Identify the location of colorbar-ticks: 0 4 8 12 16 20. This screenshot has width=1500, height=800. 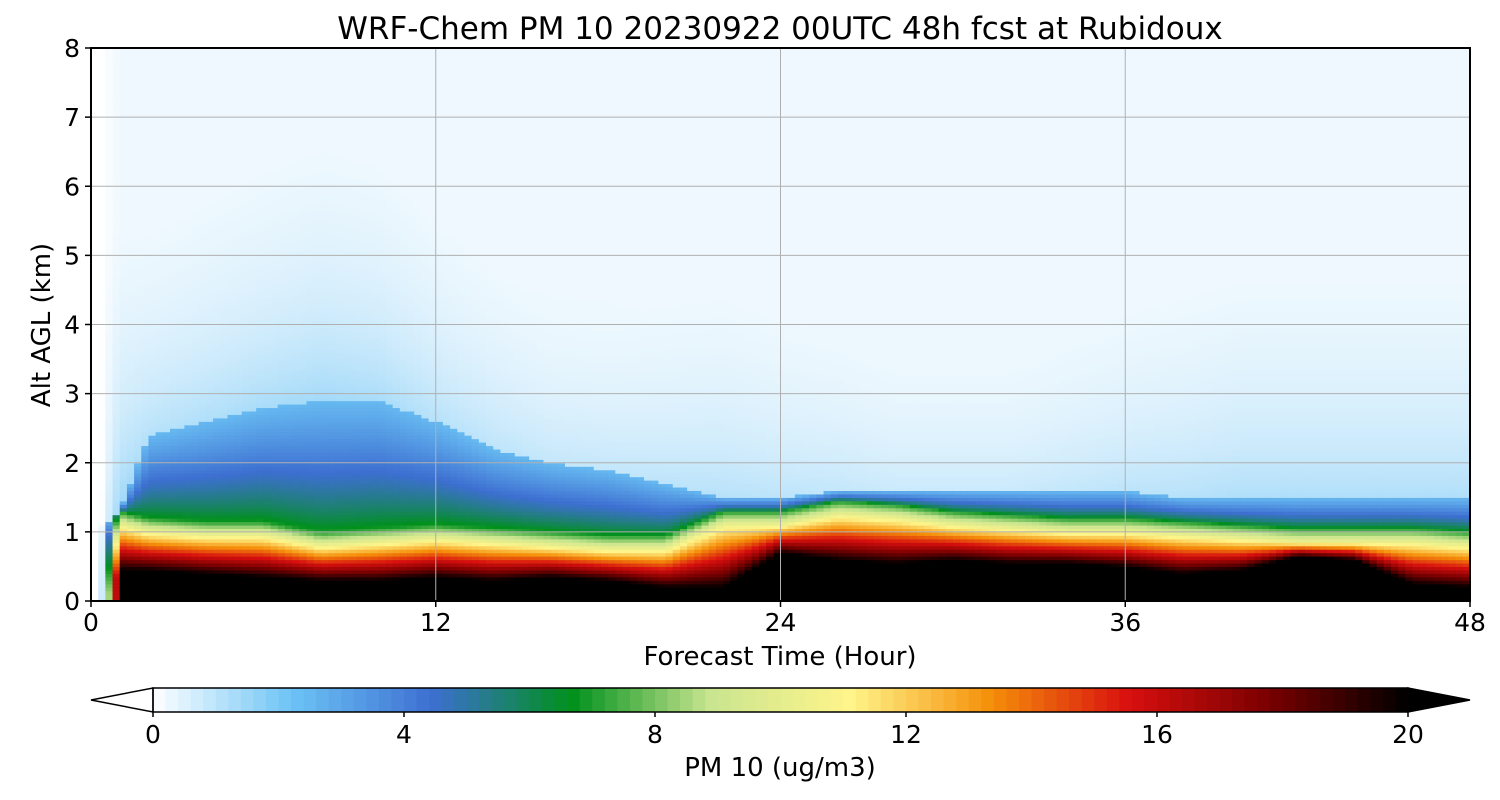
(784, 730).